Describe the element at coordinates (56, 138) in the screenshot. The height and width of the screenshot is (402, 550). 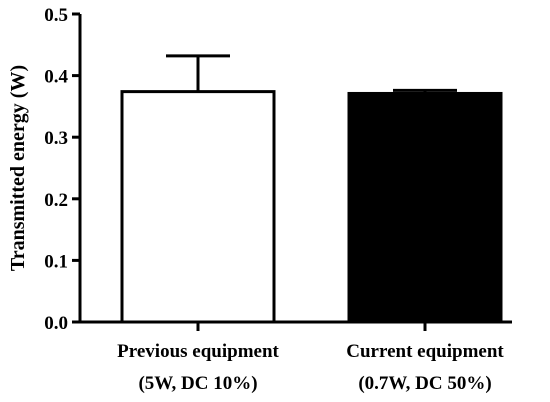
I see `y-tick-label: 0.3` at that location.